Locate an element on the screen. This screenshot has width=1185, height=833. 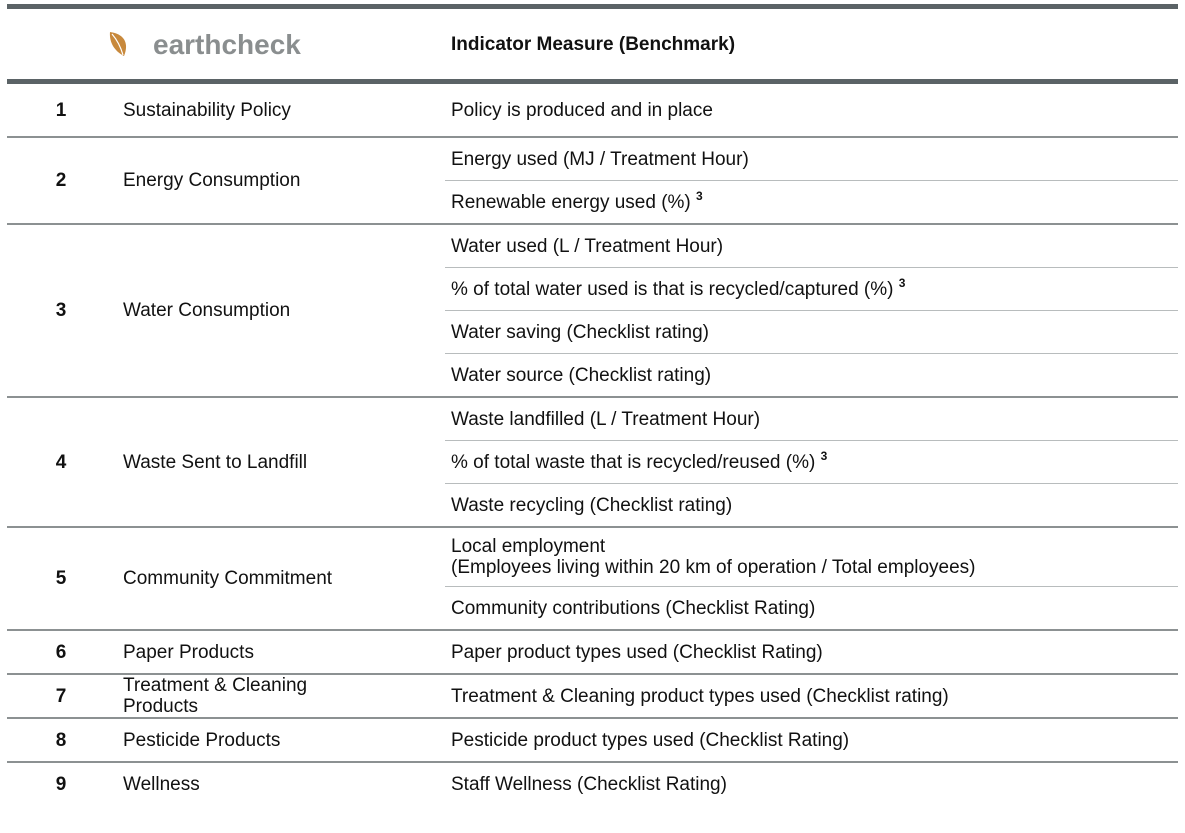
table-row: Water saving (Checklist rating) is located at coordinates (592, 332).